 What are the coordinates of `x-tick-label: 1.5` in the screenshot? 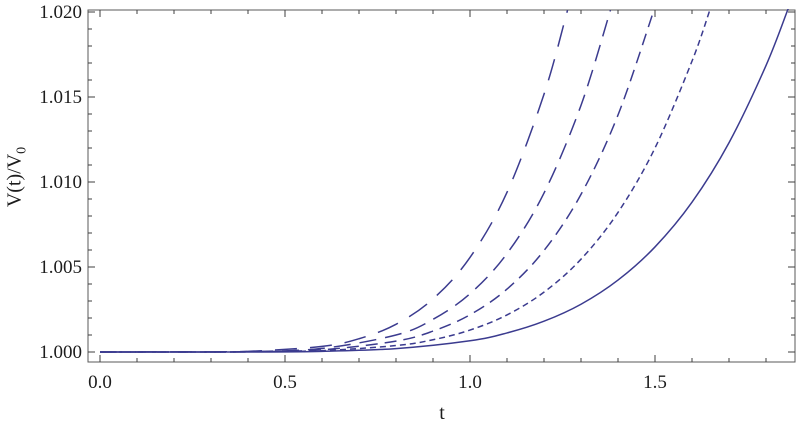 It's located at (655, 382).